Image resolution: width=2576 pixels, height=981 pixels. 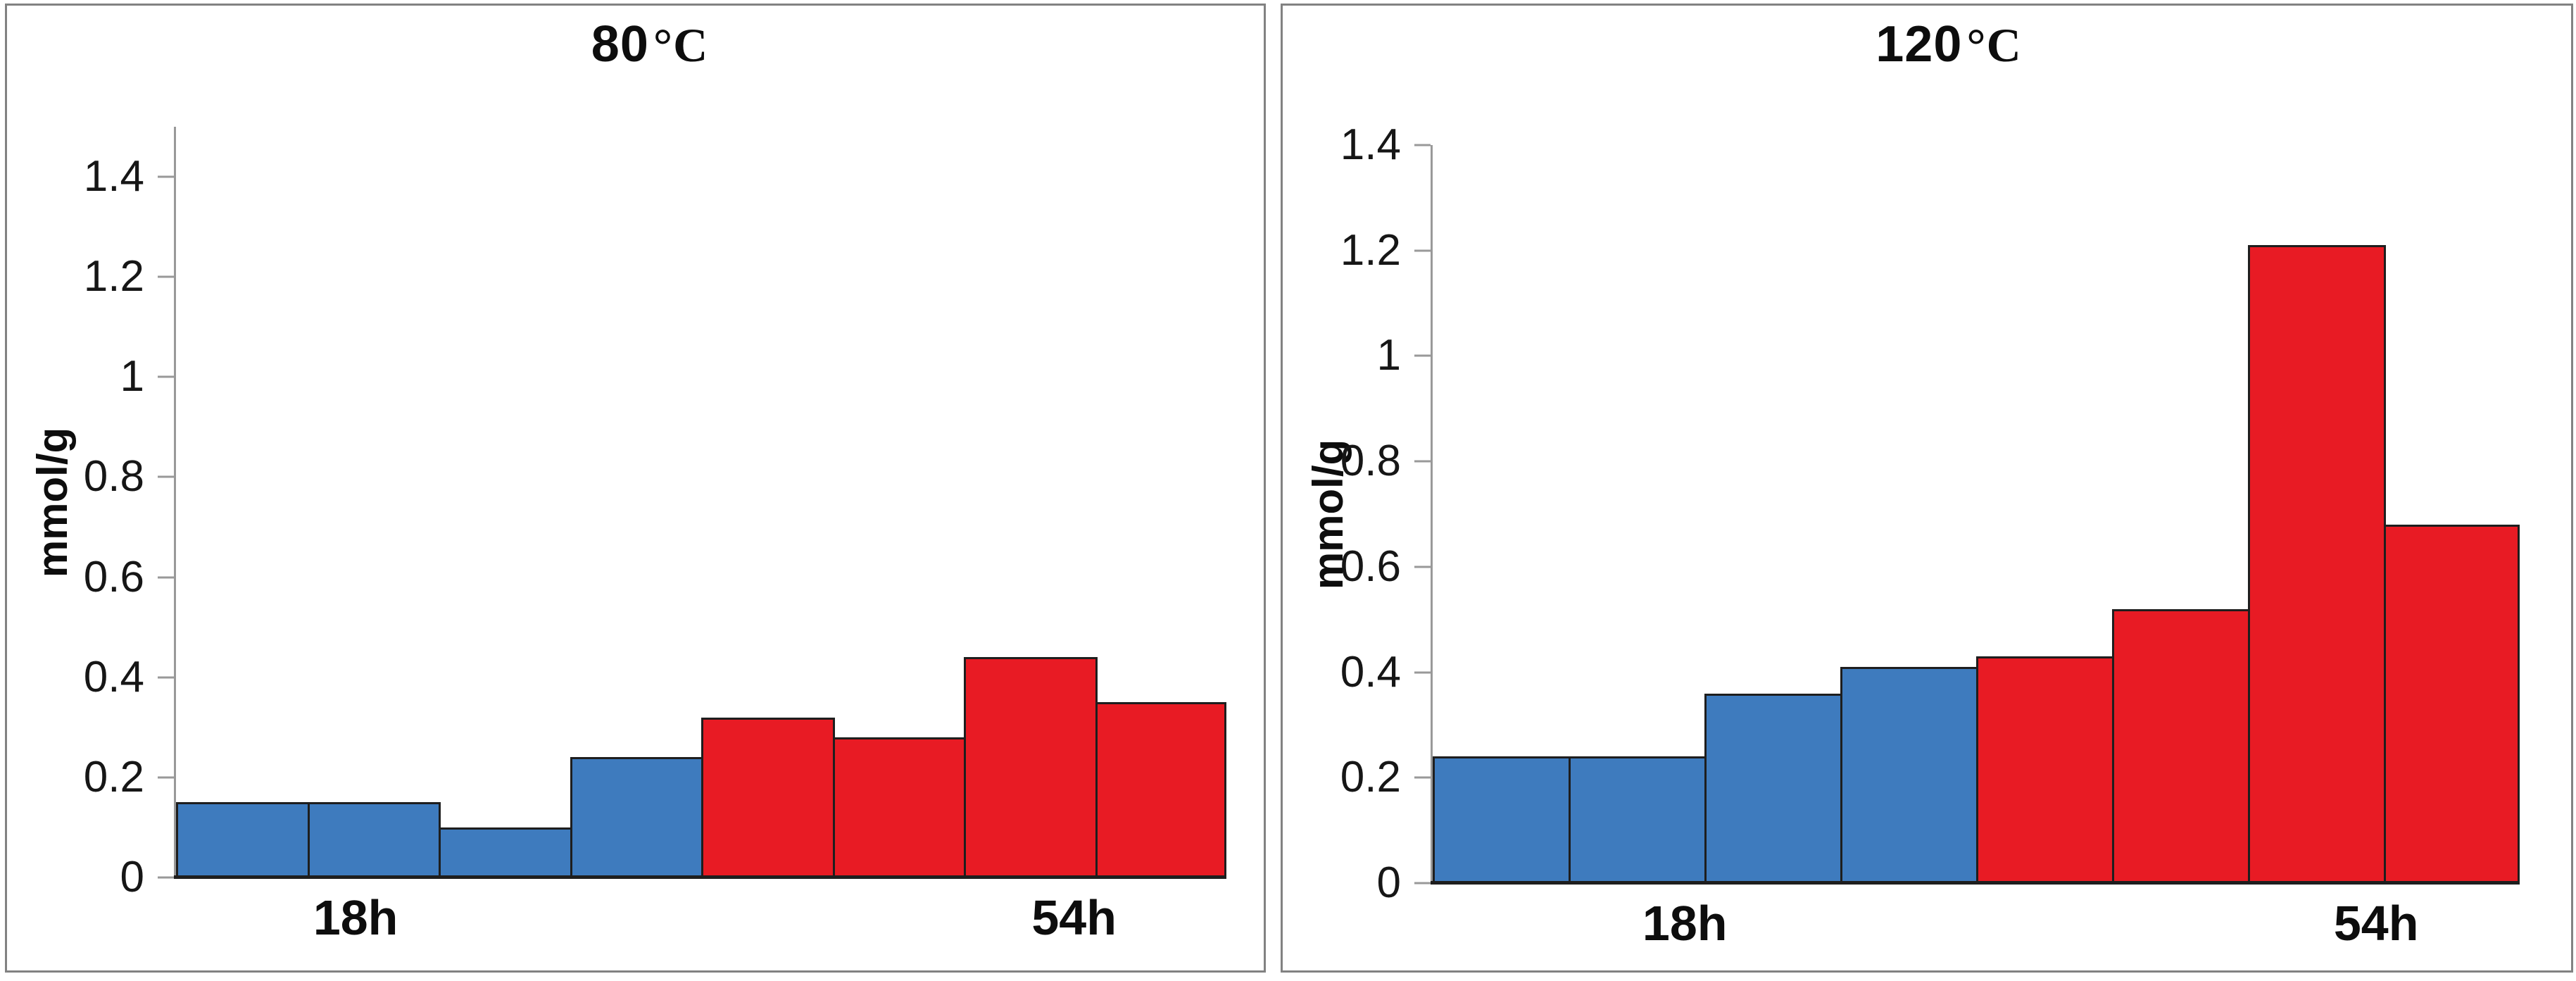 What do you see at coordinates (650, 44) in the screenshot?
I see `chart-title: 80°C` at bounding box center [650, 44].